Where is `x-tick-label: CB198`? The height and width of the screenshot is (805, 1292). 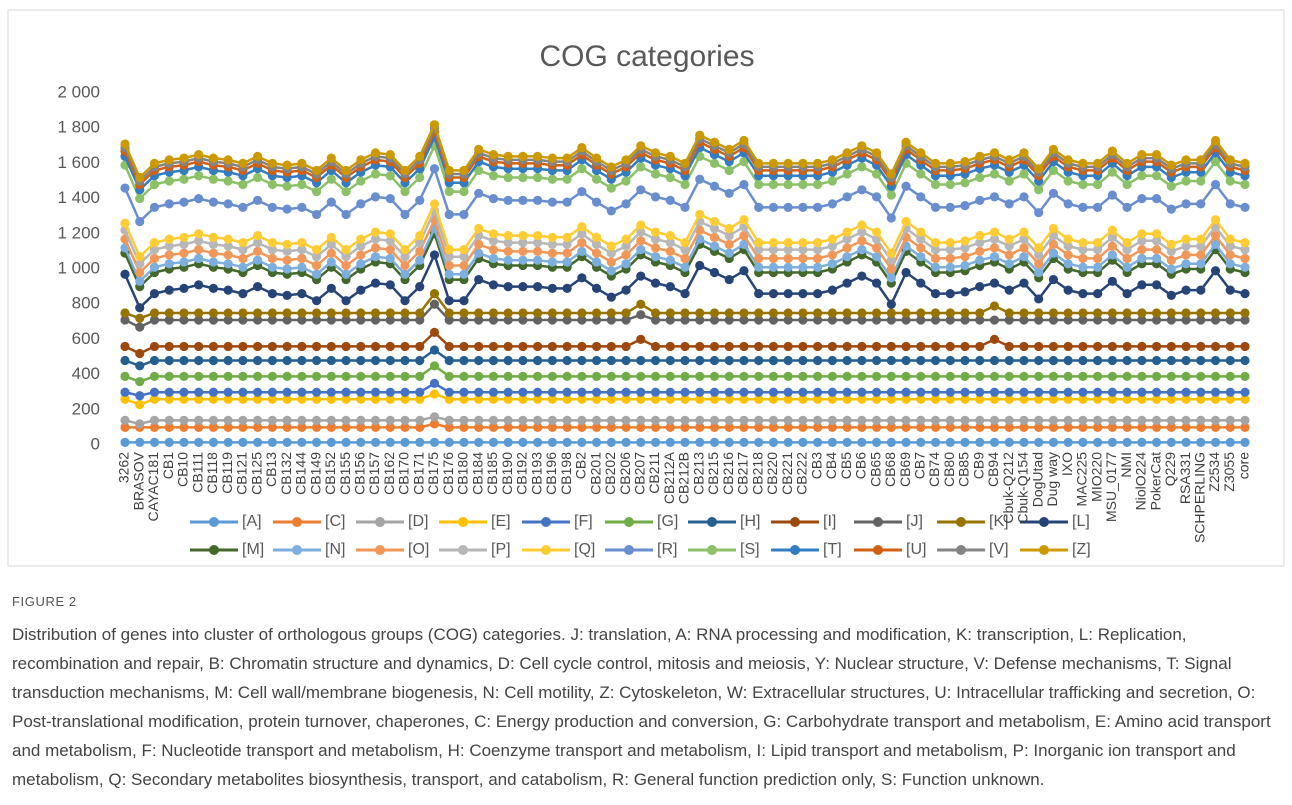 x-tick-label: CB198 is located at coordinates (566, 473).